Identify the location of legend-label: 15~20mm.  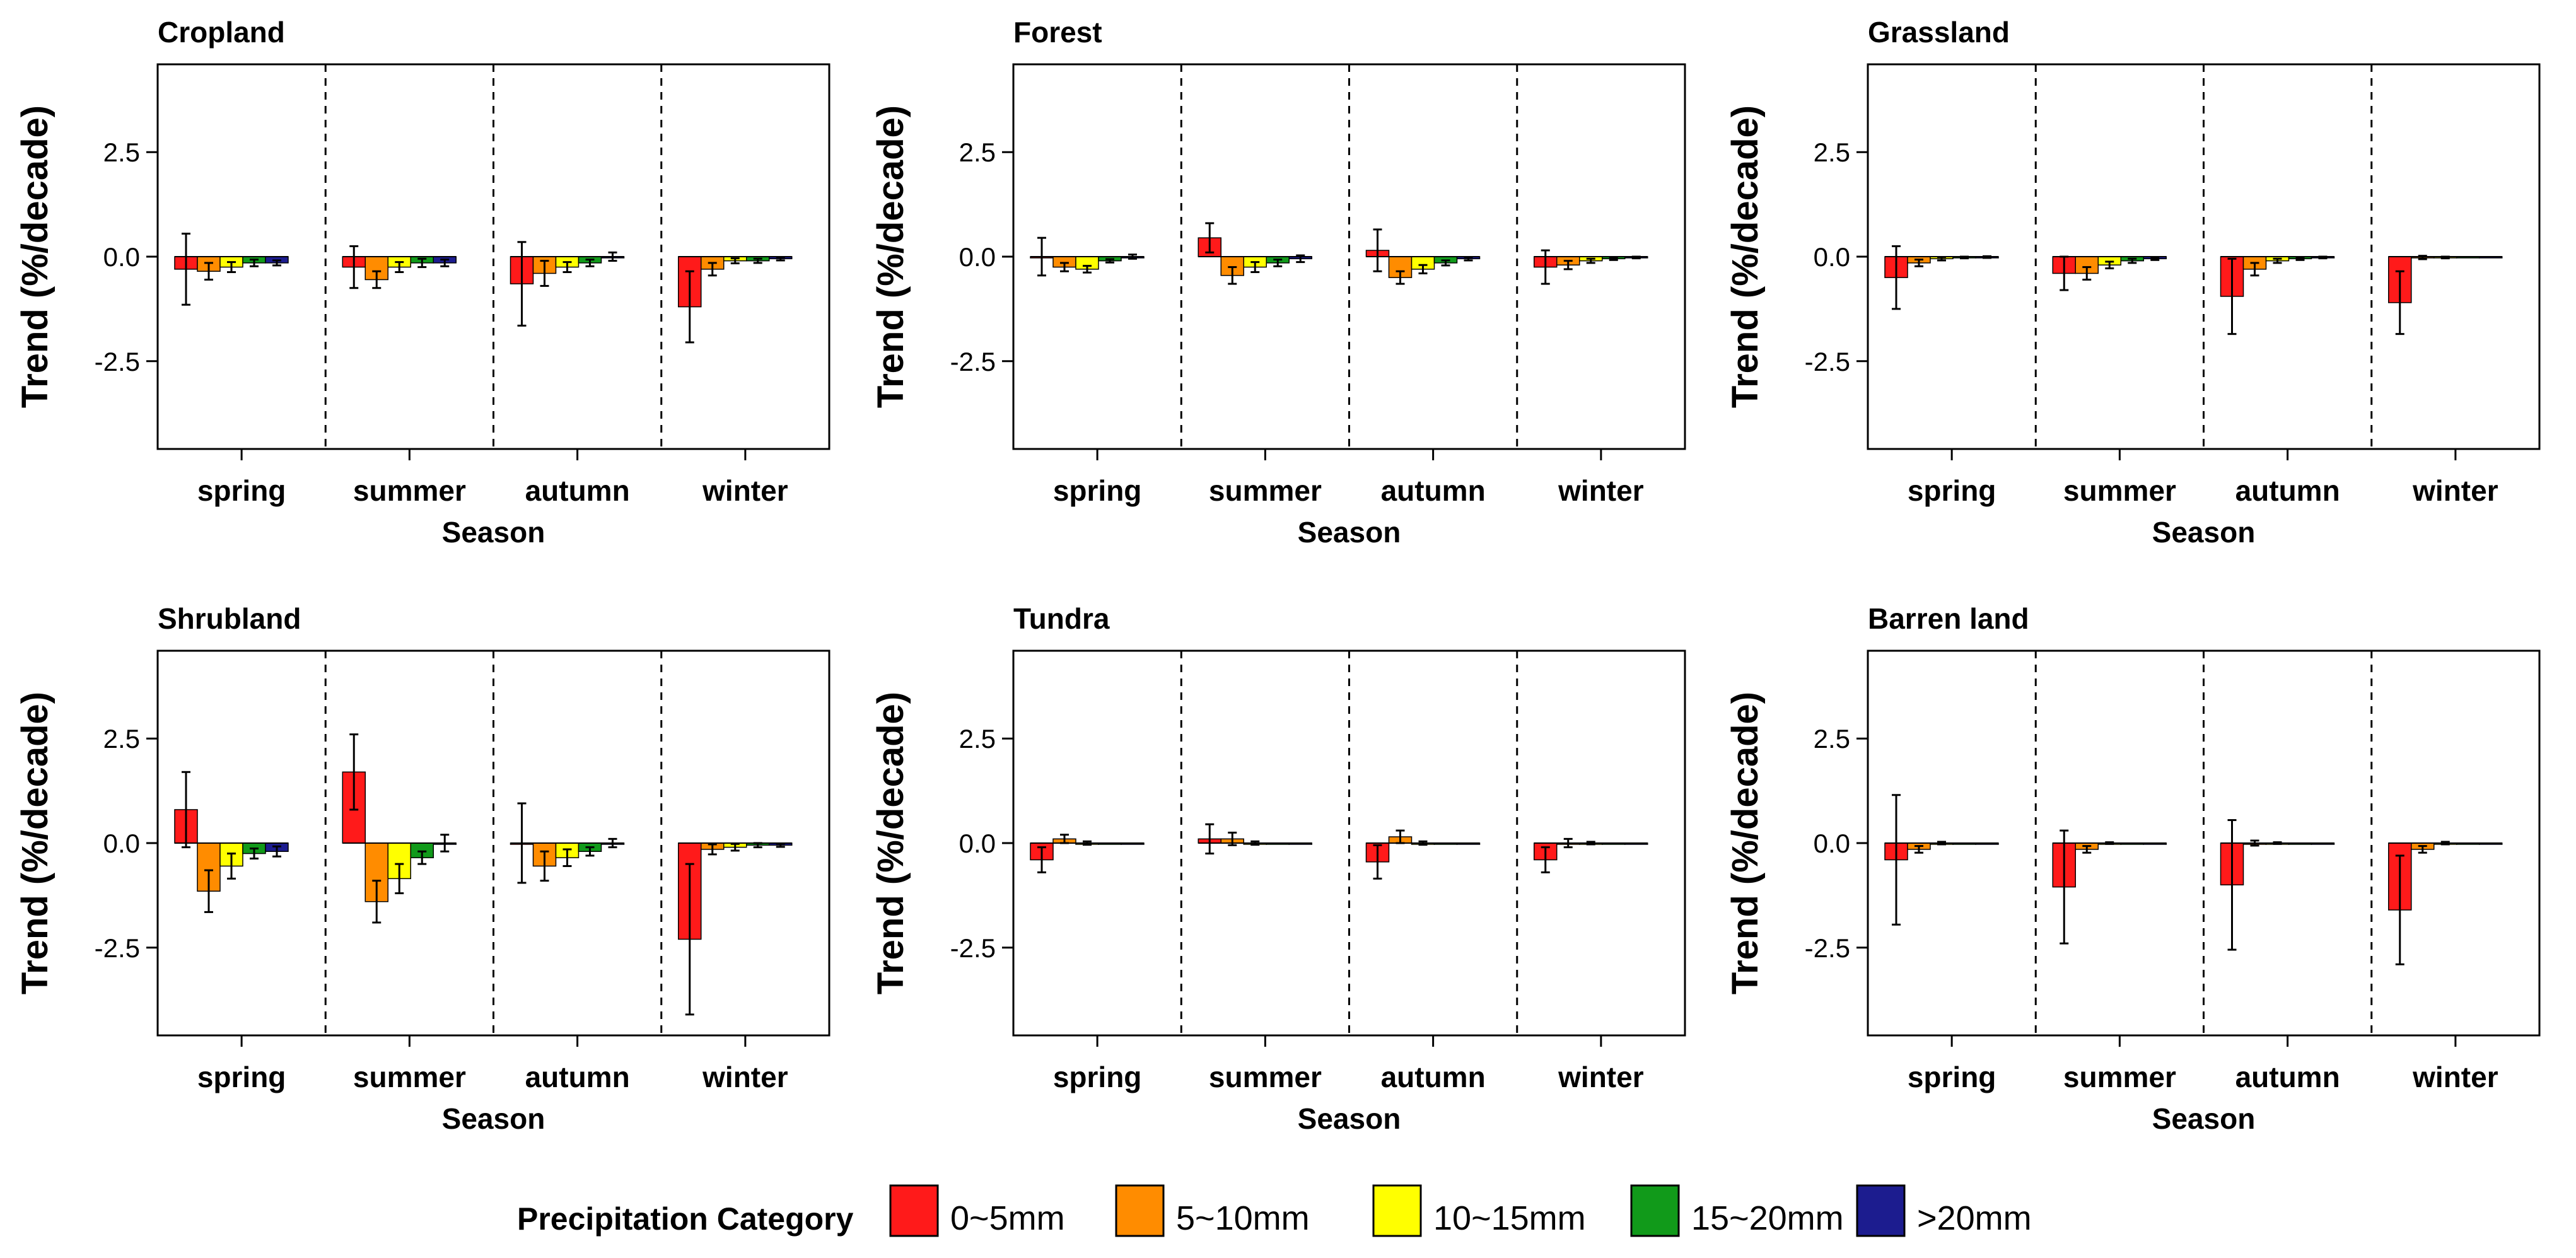
(1767, 1218).